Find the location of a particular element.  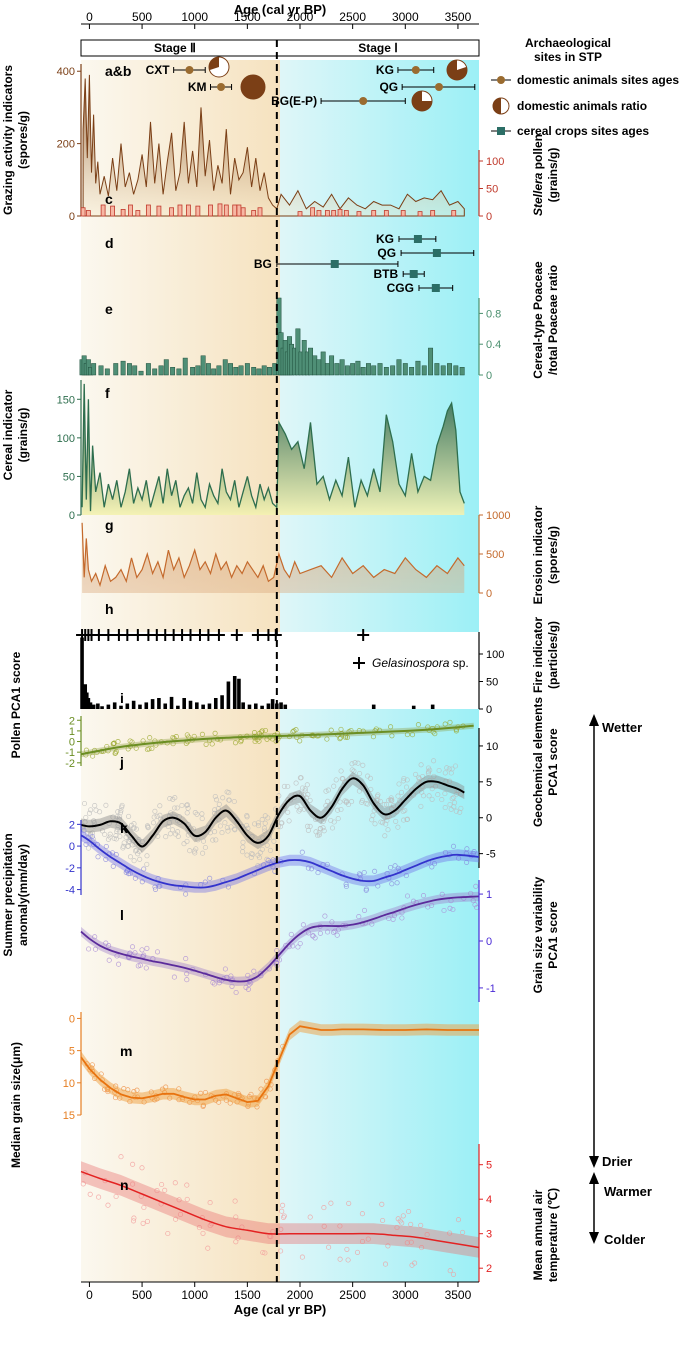

cereal-indicator-axis-units: (grains/g) is located at coordinates (23, 435).